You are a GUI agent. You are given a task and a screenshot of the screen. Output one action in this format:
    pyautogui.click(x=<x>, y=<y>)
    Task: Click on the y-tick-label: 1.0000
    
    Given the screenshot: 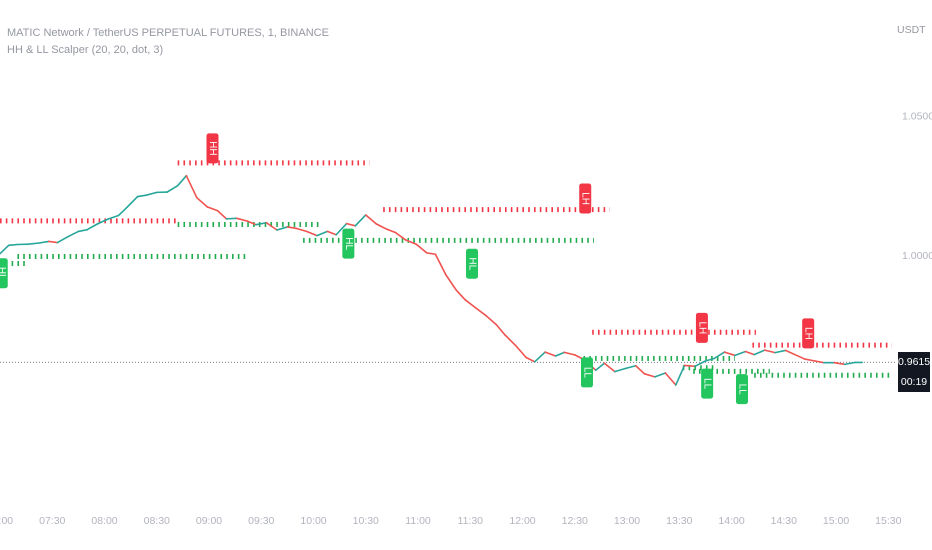 What is the action you would take?
    pyautogui.click(x=917, y=256)
    